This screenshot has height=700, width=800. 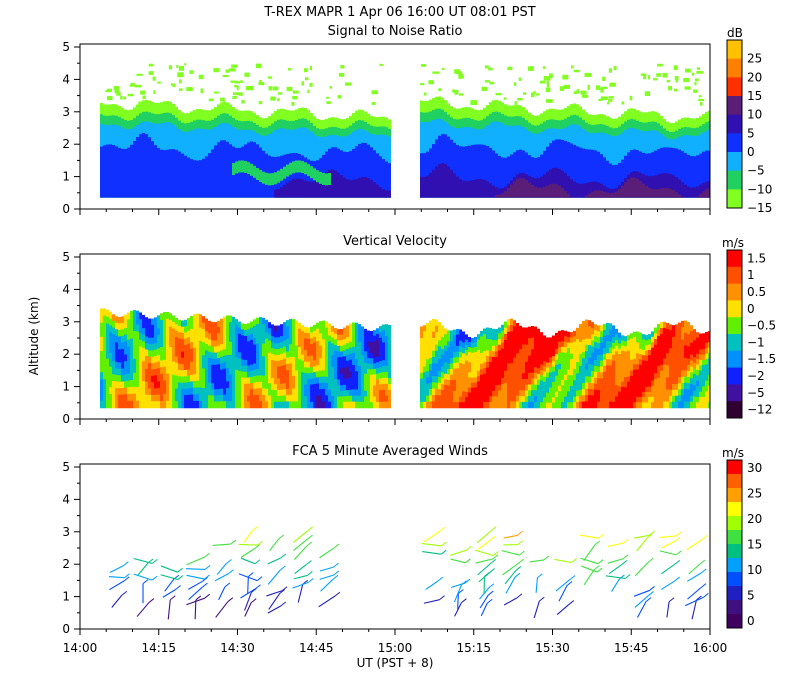 What do you see at coordinates (733, 453) in the screenshot?
I see `winds-colorbar-unit: m/s` at bounding box center [733, 453].